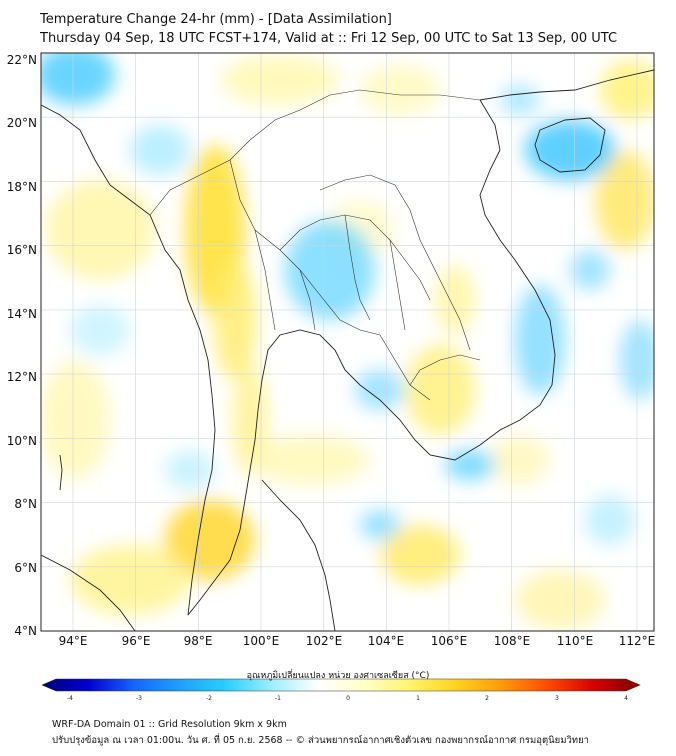  I want to click on colorbar-tick: -3, so click(139, 698).